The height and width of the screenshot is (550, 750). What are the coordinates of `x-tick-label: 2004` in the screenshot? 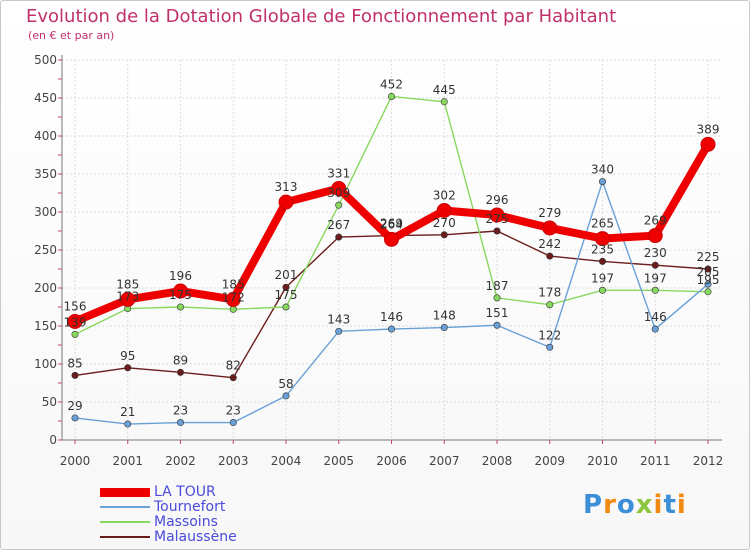 It's located at (286, 461).